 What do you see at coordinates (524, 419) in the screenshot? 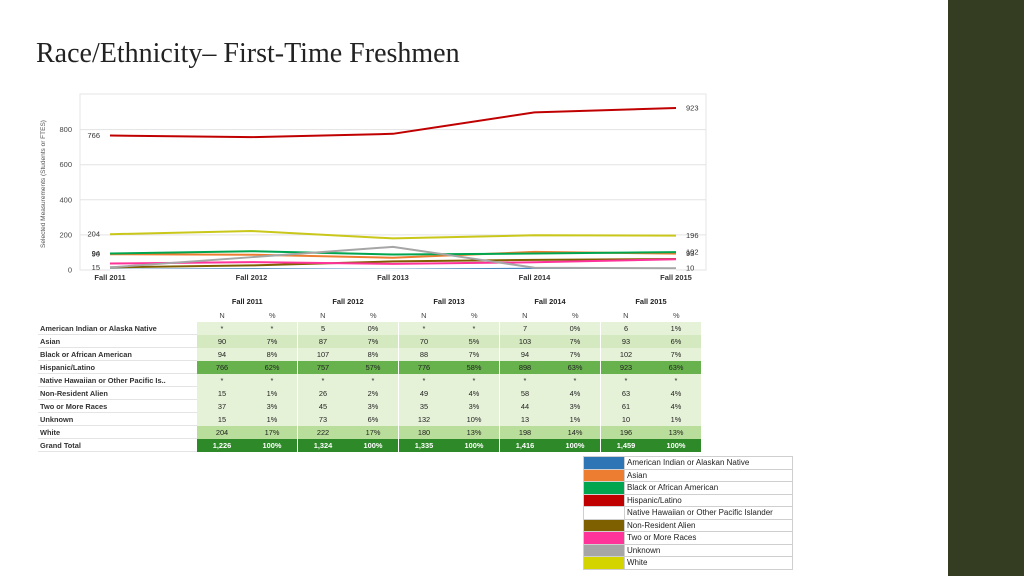
I see `table-cell: 13` at bounding box center [524, 419].